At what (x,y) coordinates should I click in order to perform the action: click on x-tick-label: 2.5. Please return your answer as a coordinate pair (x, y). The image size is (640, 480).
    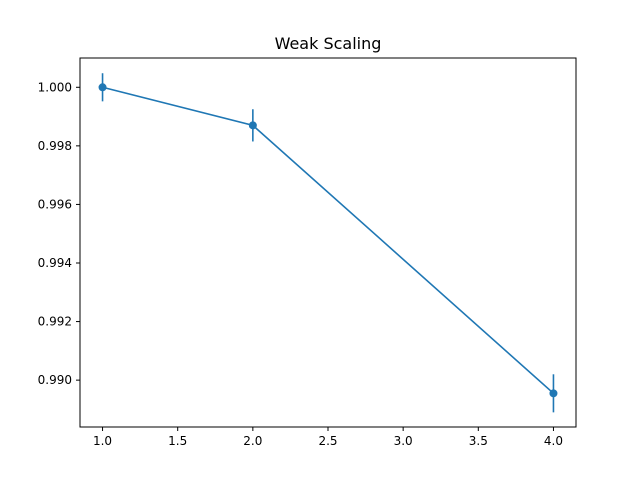
    Looking at the image, I should click on (327, 441).